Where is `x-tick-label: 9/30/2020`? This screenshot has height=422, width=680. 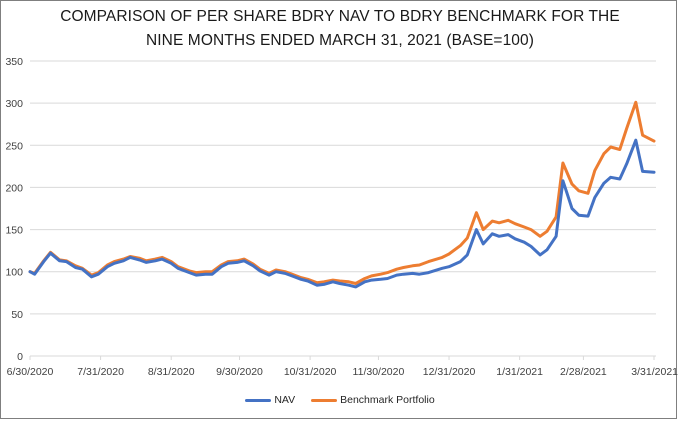 x-tick-label: 9/30/2020 is located at coordinates (239, 372).